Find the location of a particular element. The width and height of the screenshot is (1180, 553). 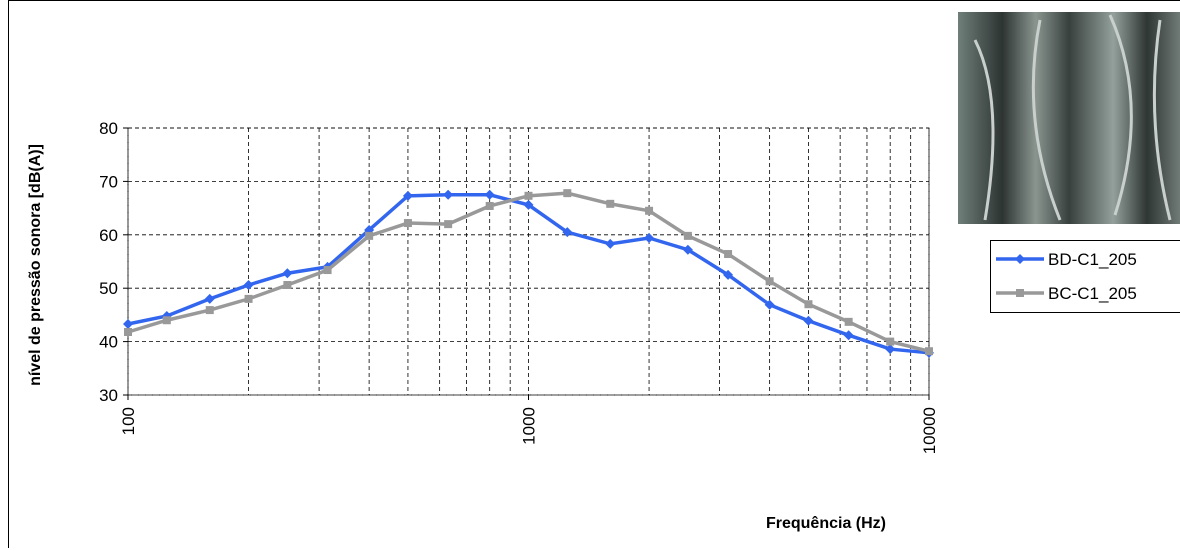

x-tick-label: 10000 is located at coordinates (929, 430).